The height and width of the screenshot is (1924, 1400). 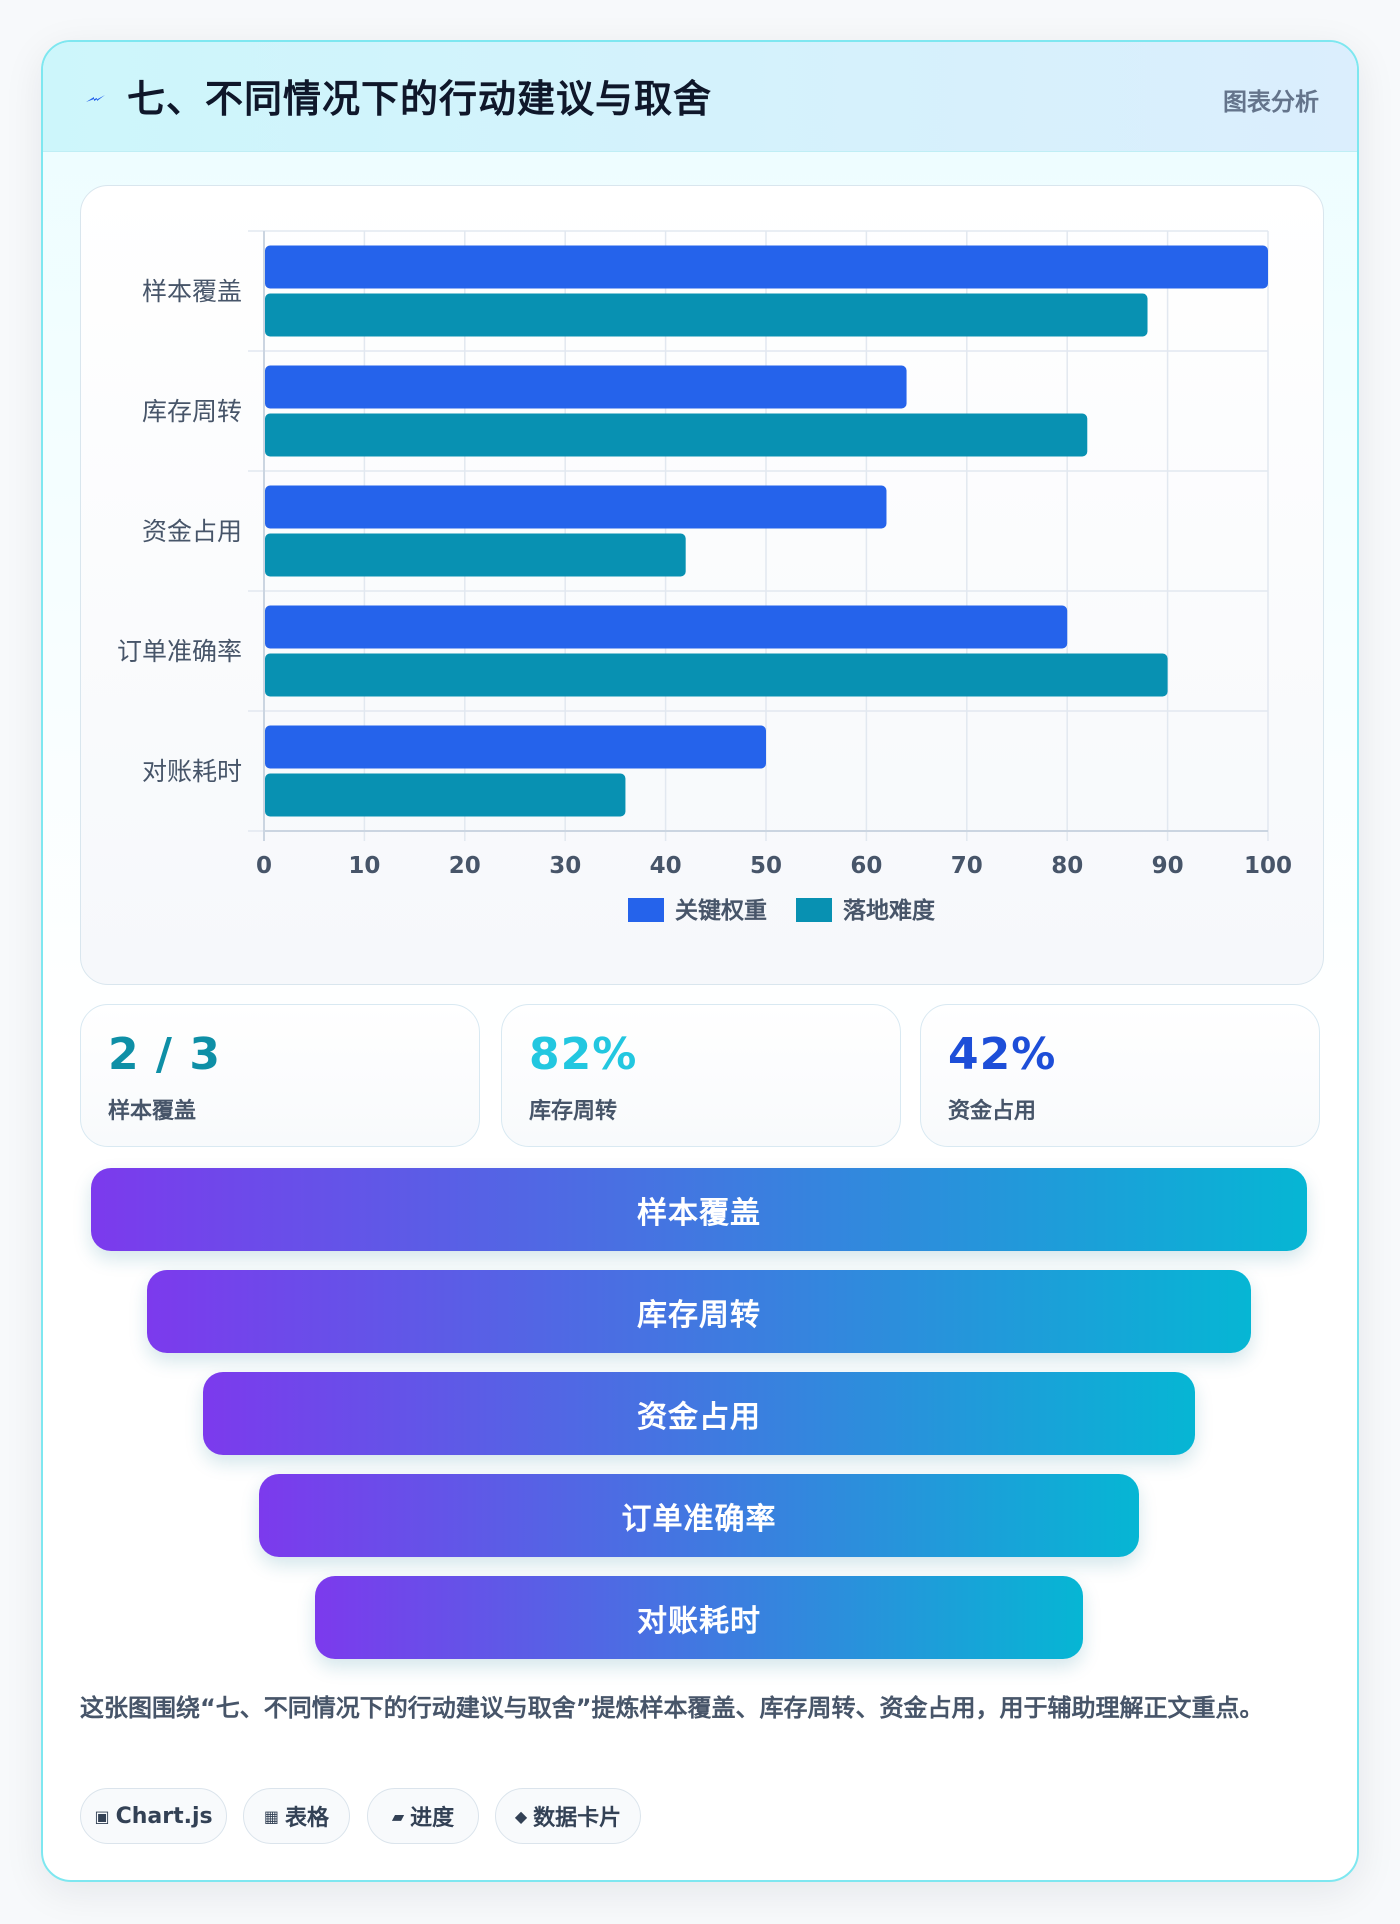 I want to click on tag-label: 进度, so click(x=432, y=1818).